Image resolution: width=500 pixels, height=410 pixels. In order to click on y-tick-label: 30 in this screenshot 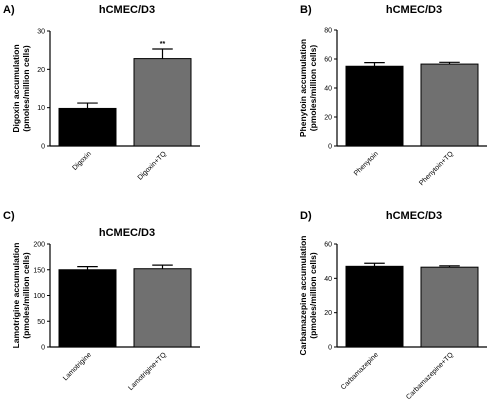, I will do `click(41, 32)`.